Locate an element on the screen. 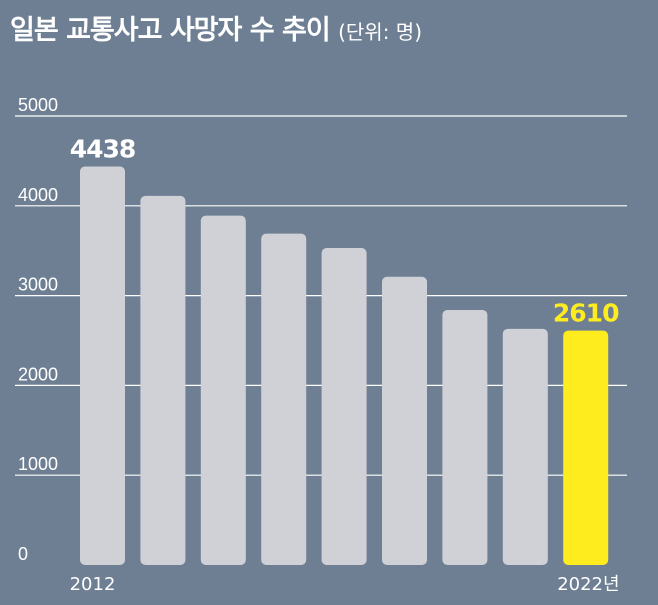 The image size is (658, 605). y-tick-label: 5000 is located at coordinates (38, 105).